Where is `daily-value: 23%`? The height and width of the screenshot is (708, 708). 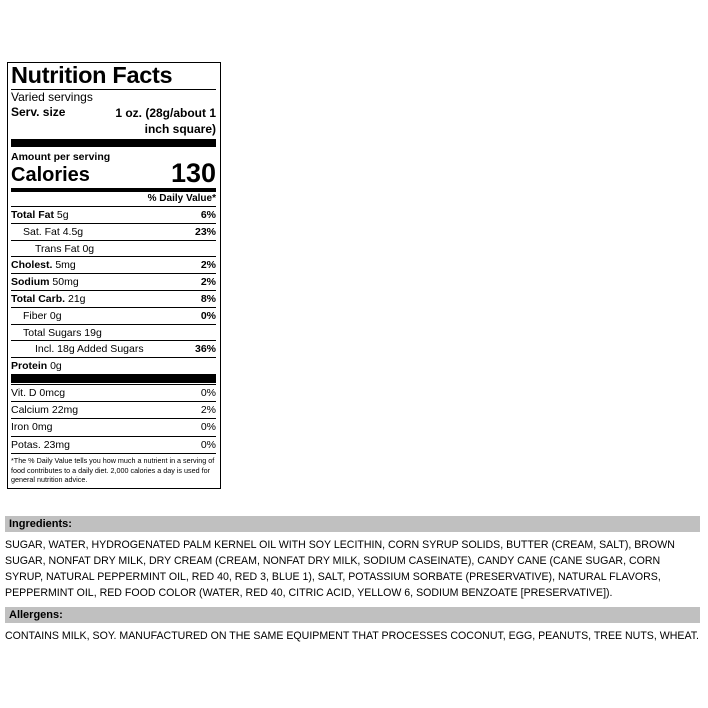
daily-value: 23% is located at coordinates (205, 231).